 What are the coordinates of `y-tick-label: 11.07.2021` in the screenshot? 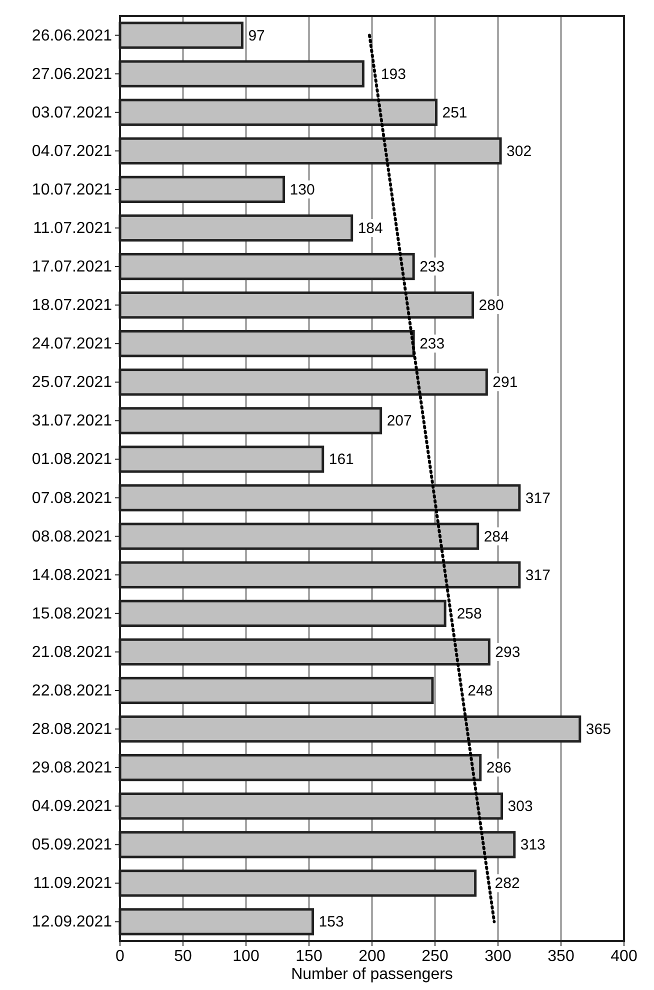 It's located at (72, 228).